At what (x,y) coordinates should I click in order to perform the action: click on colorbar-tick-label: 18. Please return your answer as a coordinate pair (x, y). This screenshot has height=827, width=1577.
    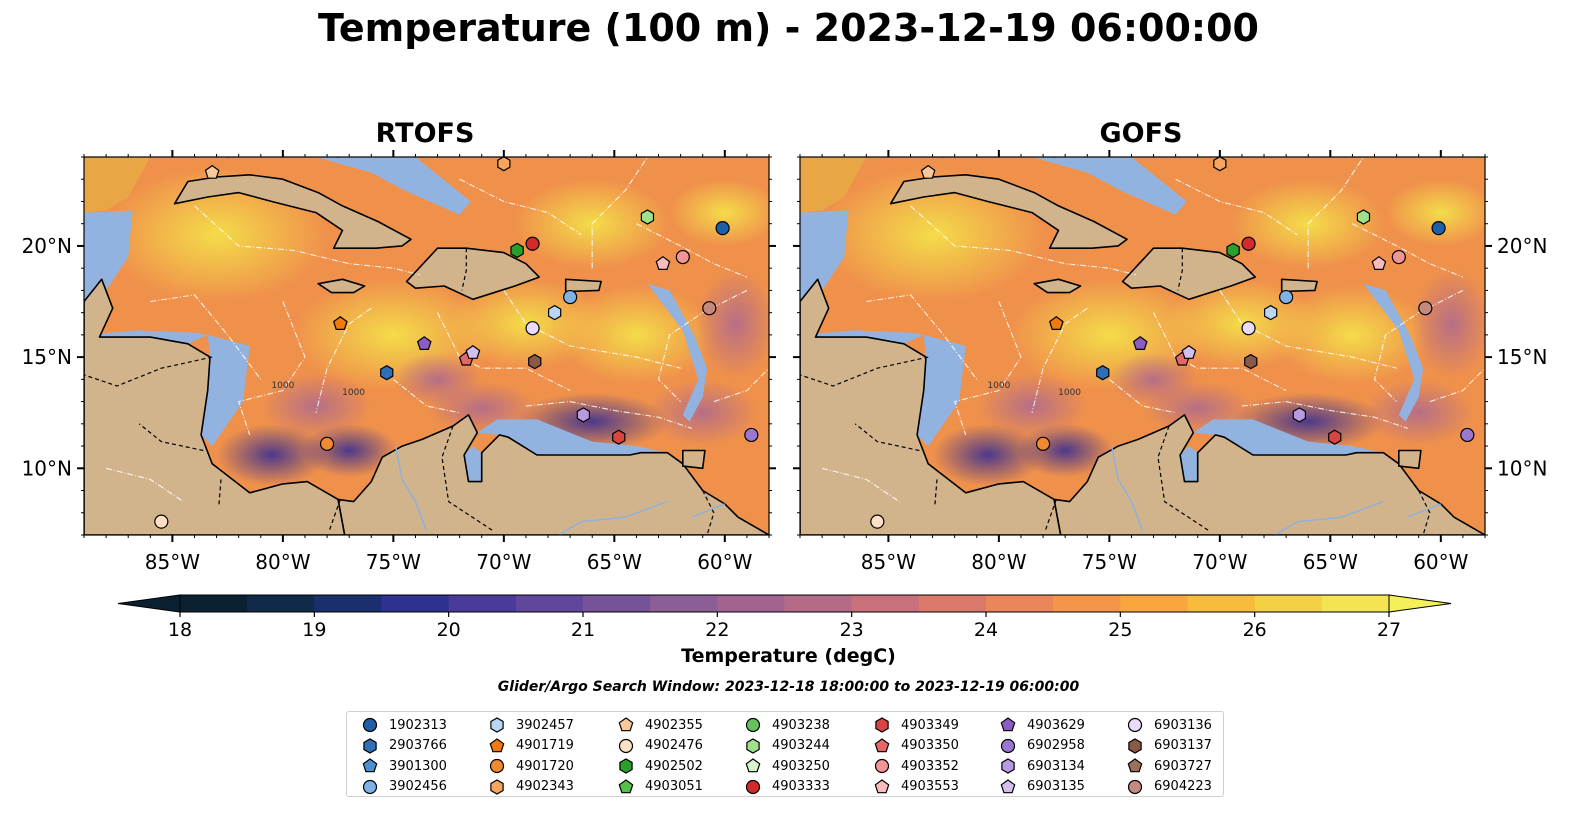
    Looking at the image, I should click on (180, 630).